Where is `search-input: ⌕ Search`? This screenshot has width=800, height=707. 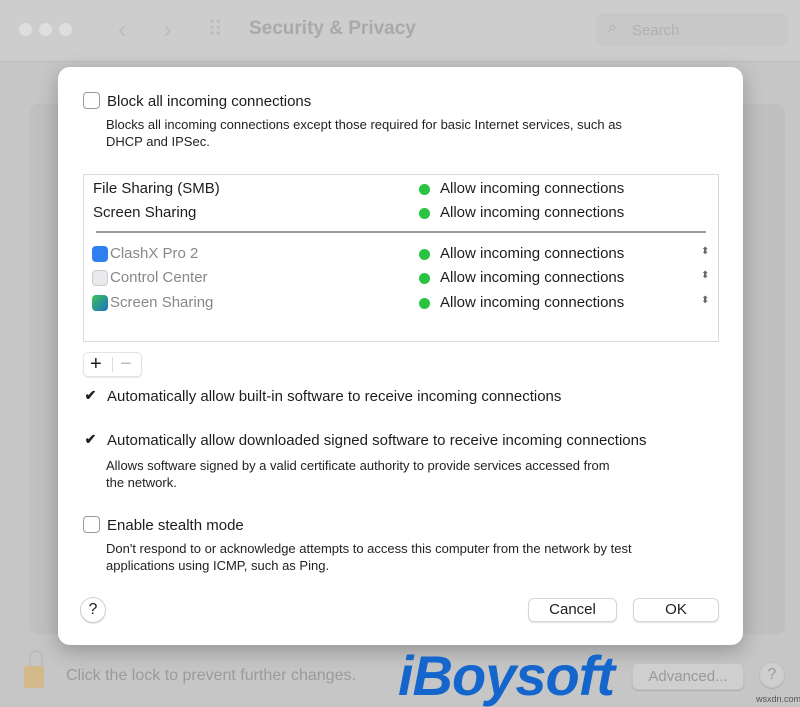
search-input: ⌕ Search is located at coordinates (692, 29).